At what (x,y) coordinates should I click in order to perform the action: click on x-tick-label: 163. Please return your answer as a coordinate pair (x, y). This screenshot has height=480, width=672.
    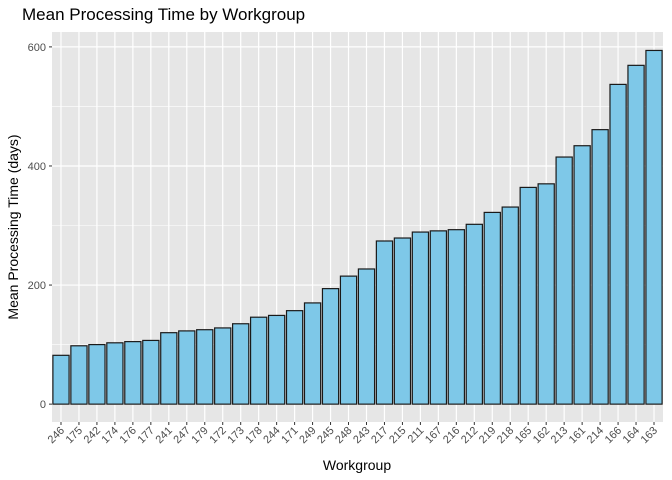
    Looking at the image, I should click on (649, 435).